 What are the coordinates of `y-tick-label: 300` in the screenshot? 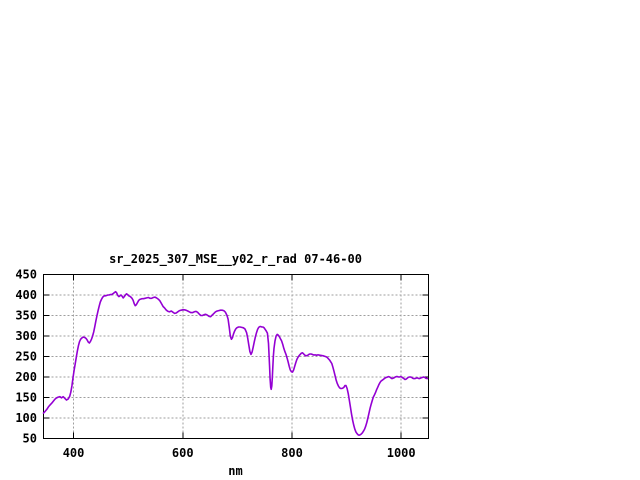 It's located at (26, 336).